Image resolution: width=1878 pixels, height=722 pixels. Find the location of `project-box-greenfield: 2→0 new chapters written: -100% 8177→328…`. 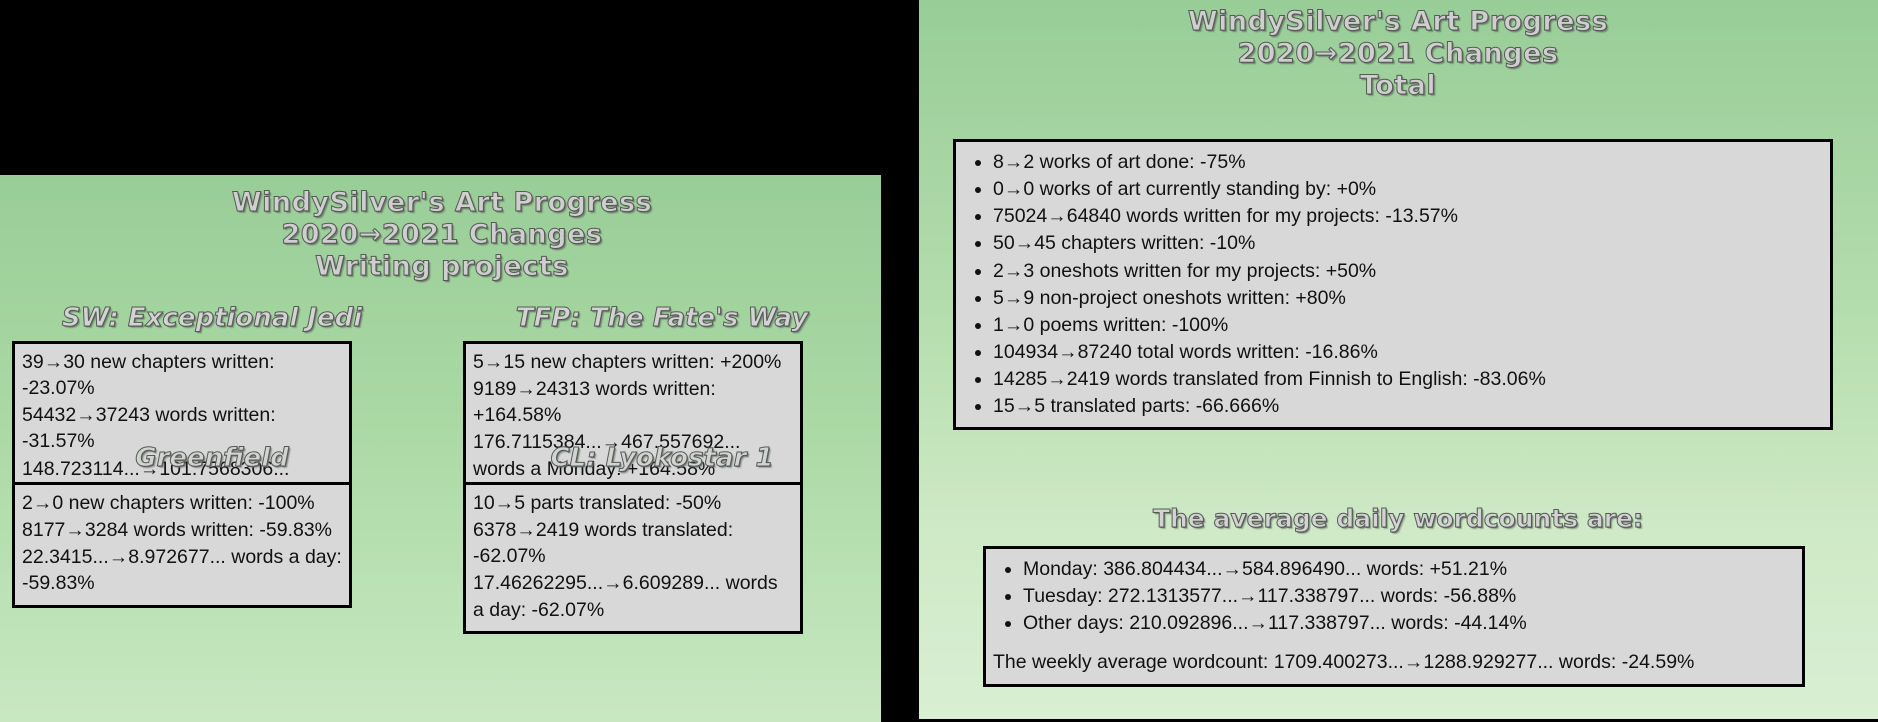

project-box-greenfield: 2→0 new chapters written: -100% 8177→328… is located at coordinates (182, 545).